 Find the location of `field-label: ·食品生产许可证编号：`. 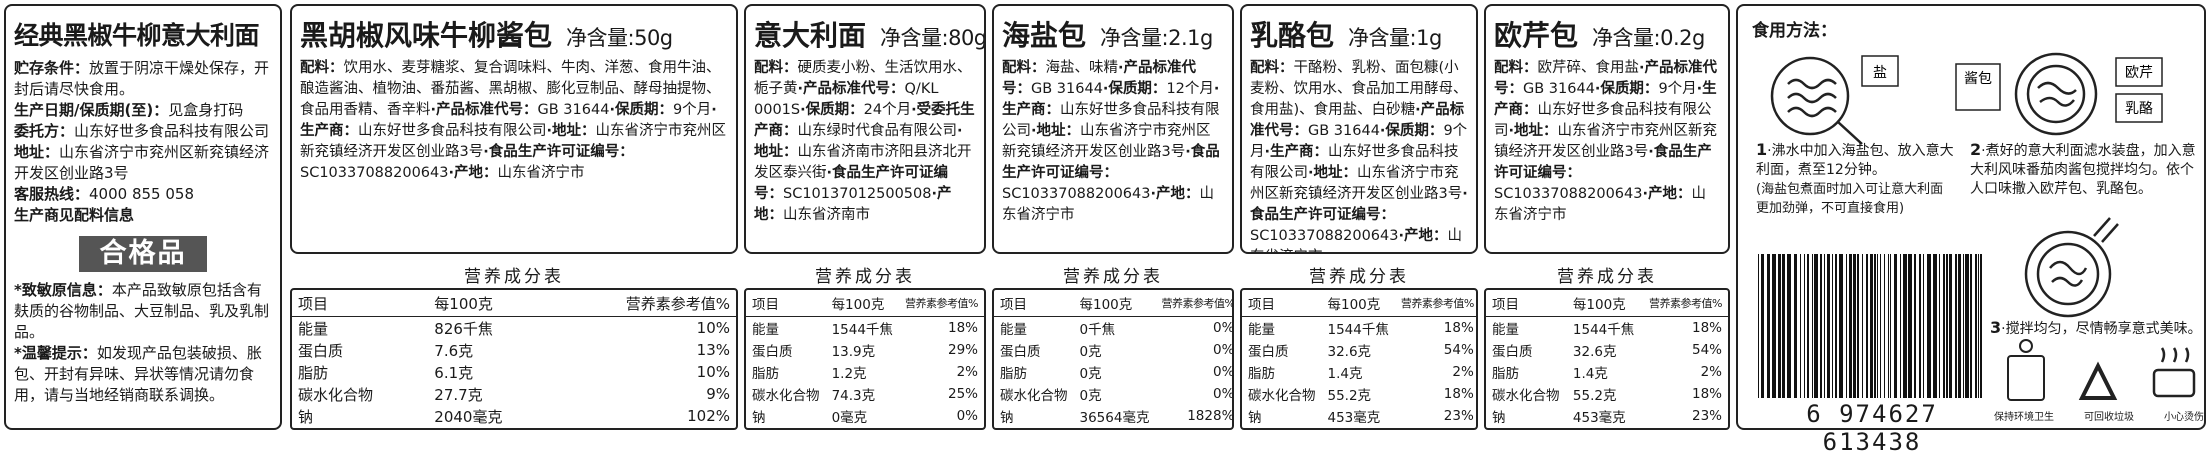

field-label: ·食品生产许可证编号： is located at coordinates (851, 183).